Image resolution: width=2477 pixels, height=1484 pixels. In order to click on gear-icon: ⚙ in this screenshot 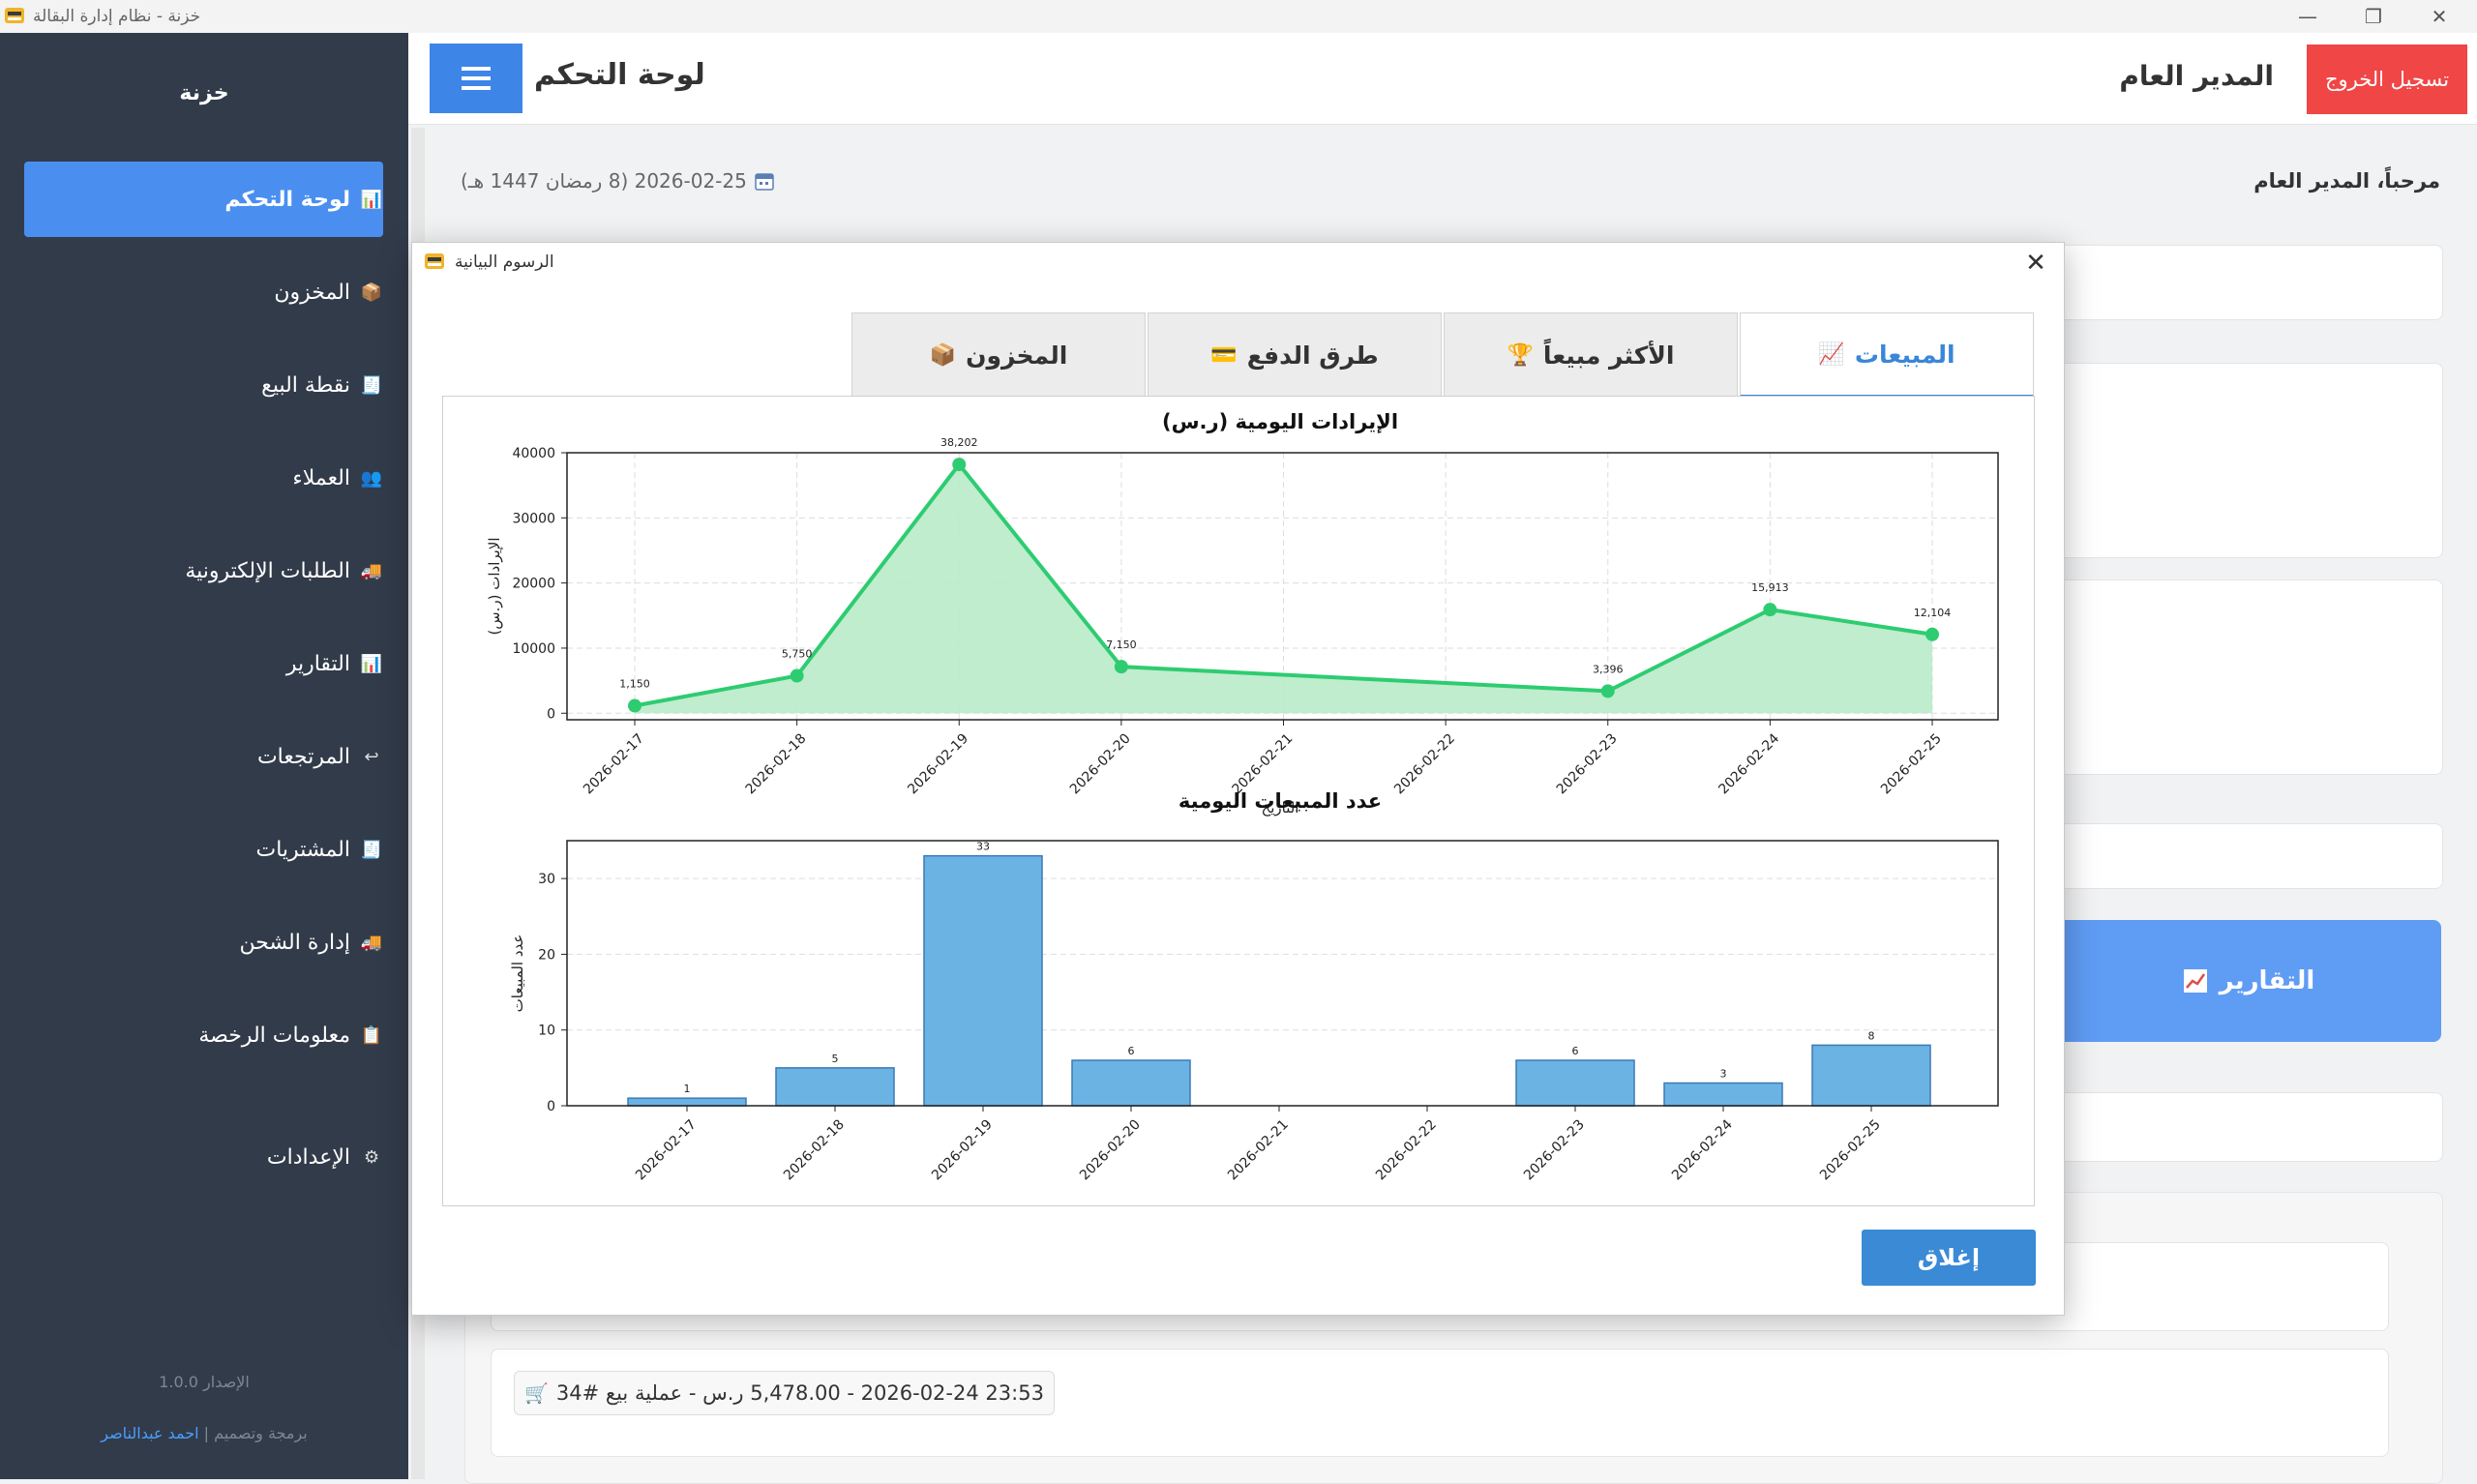, I will do `click(371, 1157)`.